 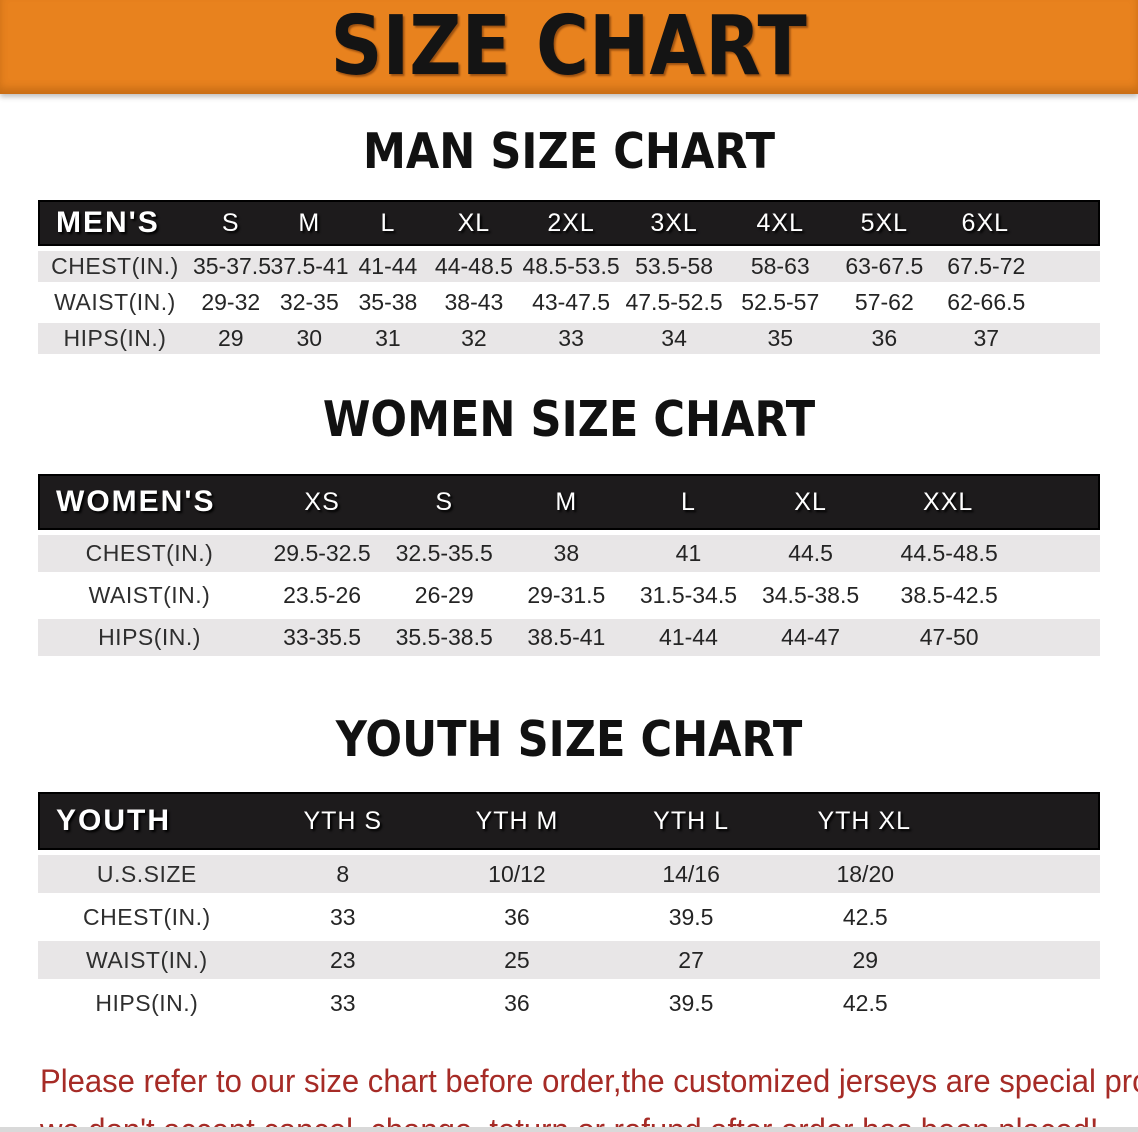 What do you see at coordinates (569, 419) in the screenshot?
I see `women-section-heading: WOMEN SIZE CHART` at bounding box center [569, 419].